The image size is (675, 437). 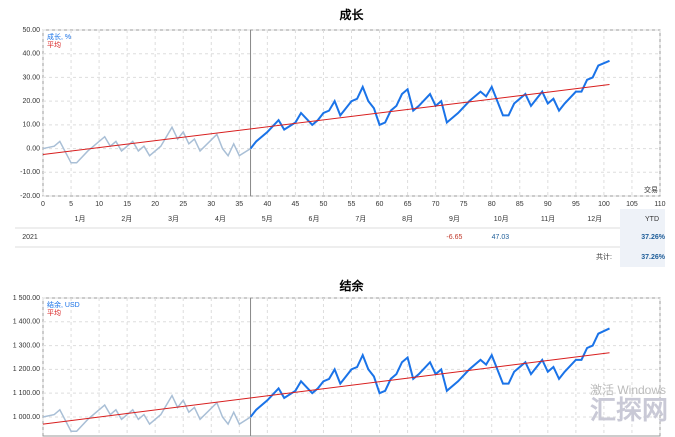 I want to click on month-label: 5月, so click(x=267, y=219).